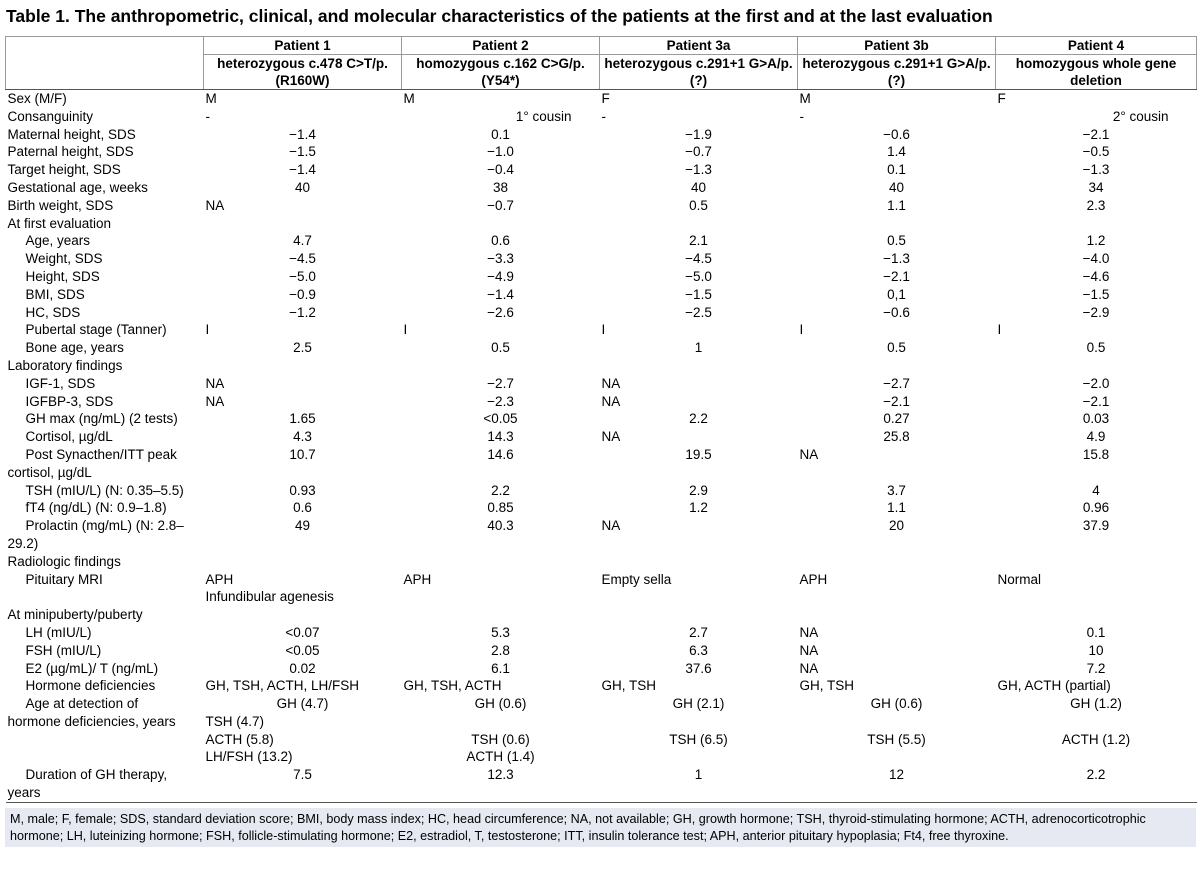 The image size is (1200, 872). I want to click on table-row: Laboratory findings, so click(601, 366).